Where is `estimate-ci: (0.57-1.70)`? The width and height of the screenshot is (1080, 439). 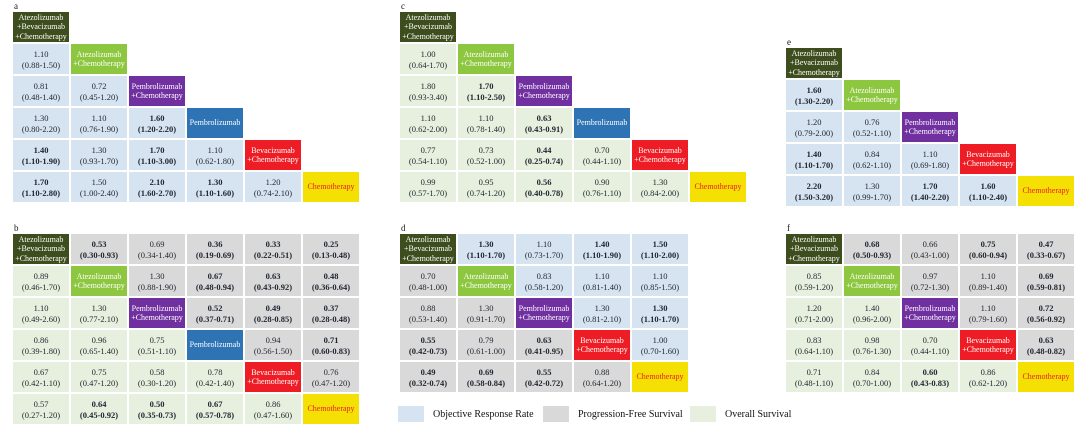 estimate-ci: (0.57-1.70) is located at coordinates (428, 192).